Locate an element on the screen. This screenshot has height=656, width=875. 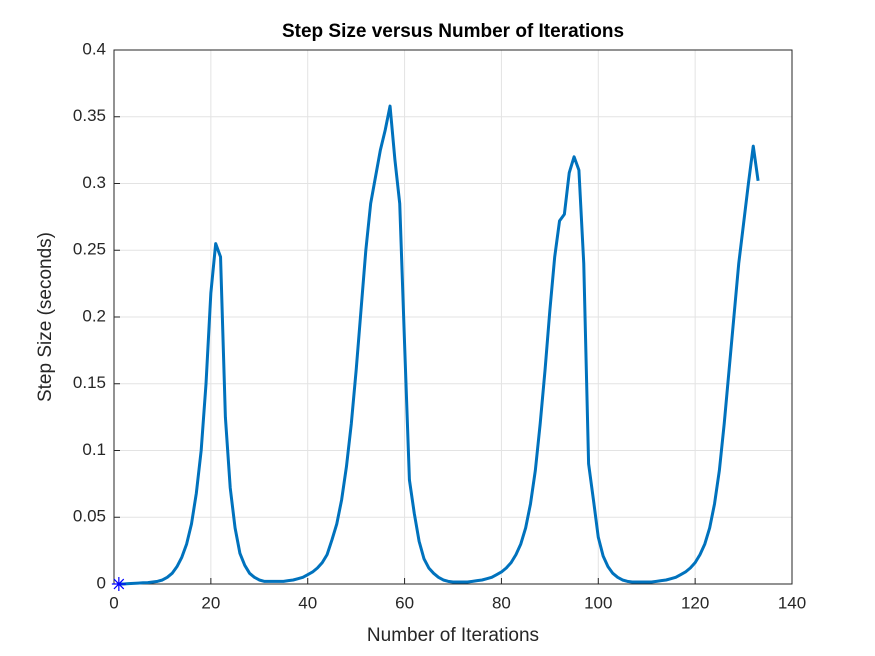
x-tick-label: 60 is located at coordinates (404, 602).